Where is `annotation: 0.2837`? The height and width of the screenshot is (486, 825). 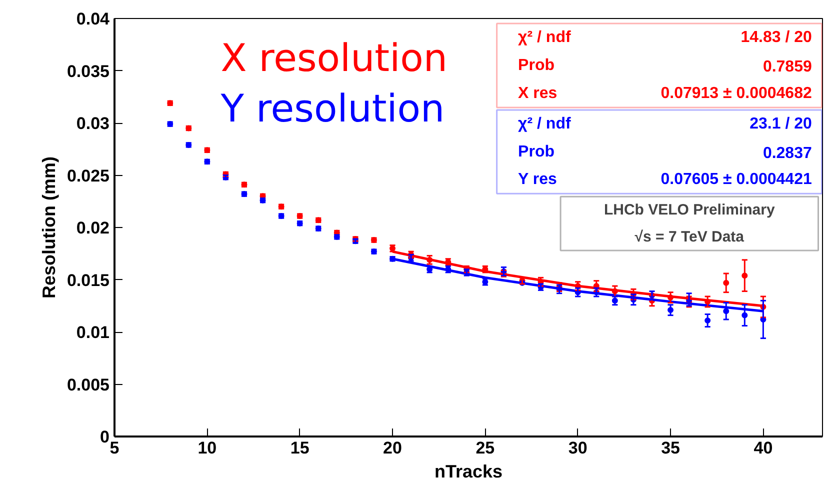
annotation: 0.2837 is located at coordinates (787, 153).